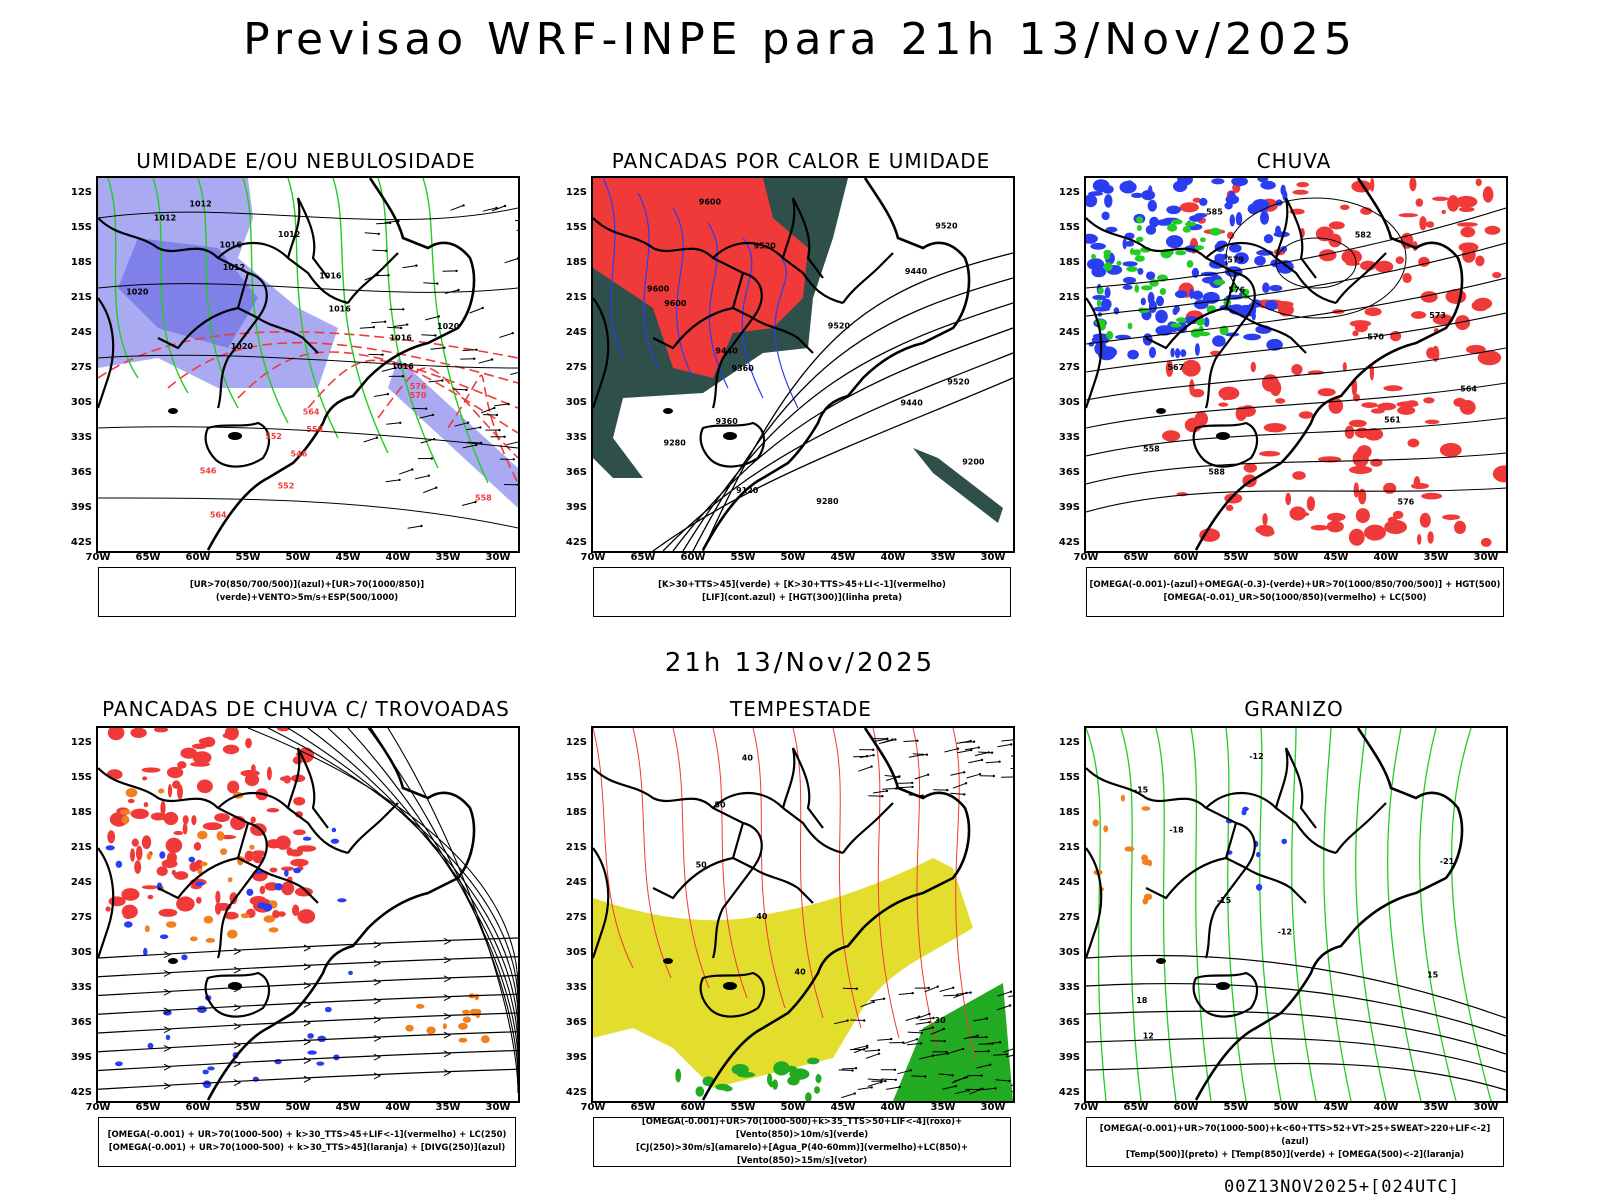 This screenshot has height=1200, width=1600. I want to click on latitude-tick-label: 21S, so click(81, 297).